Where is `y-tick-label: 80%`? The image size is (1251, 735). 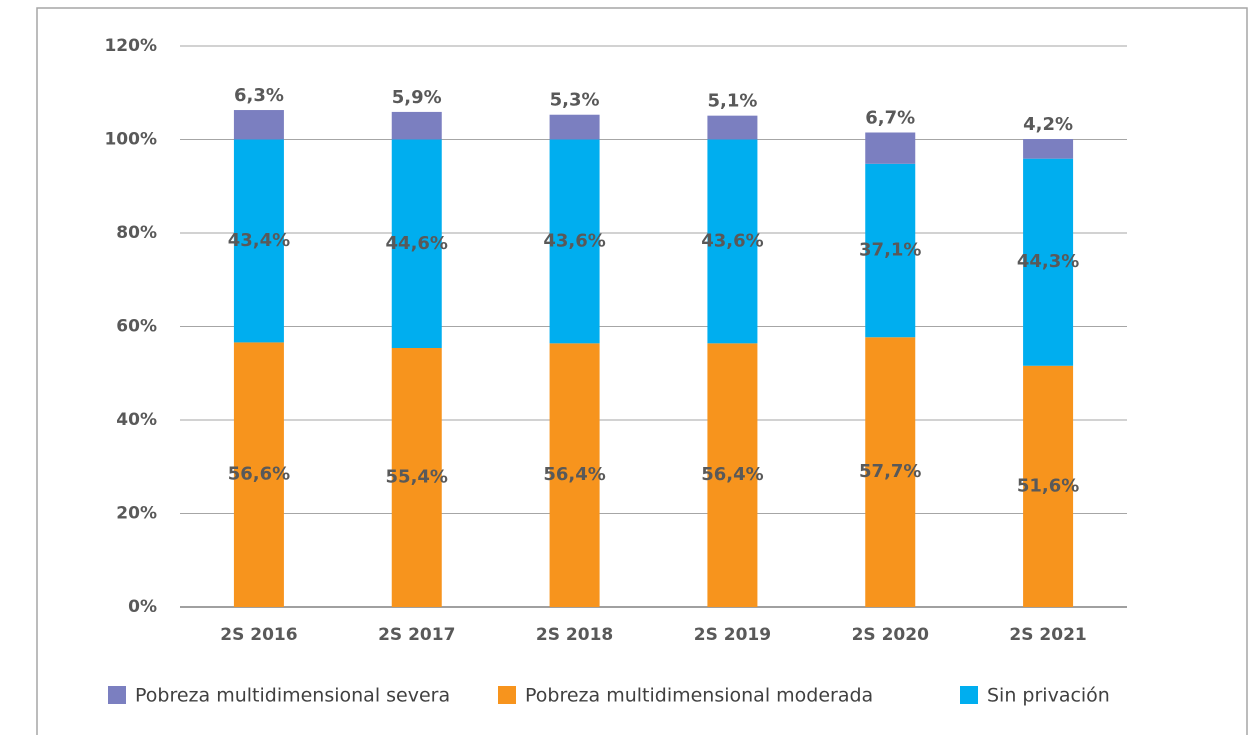 y-tick-label: 80% is located at coordinates (136, 233).